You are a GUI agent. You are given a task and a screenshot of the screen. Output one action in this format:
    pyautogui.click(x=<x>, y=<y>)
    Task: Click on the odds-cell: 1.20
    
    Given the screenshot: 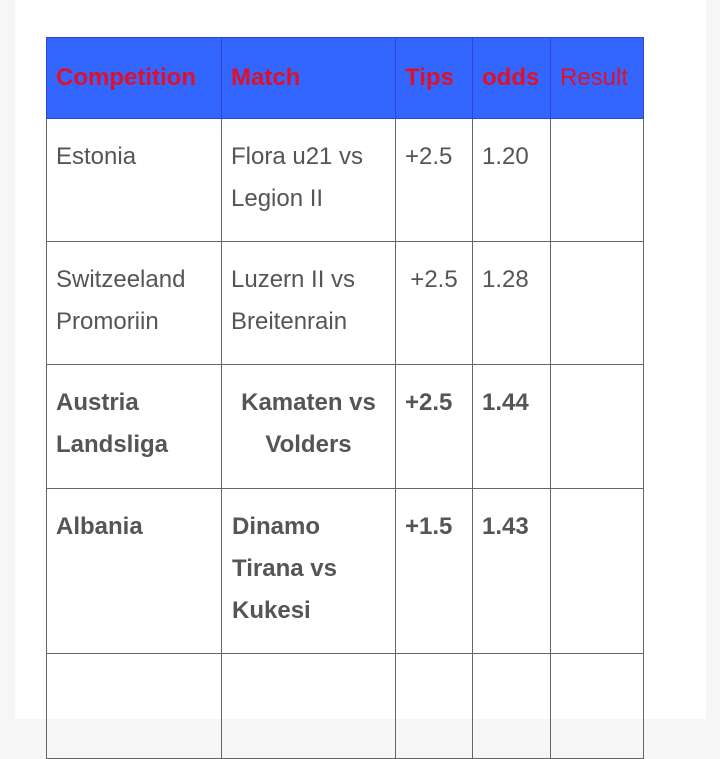 What is the action you would take?
    pyautogui.click(x=511, y=180)
    